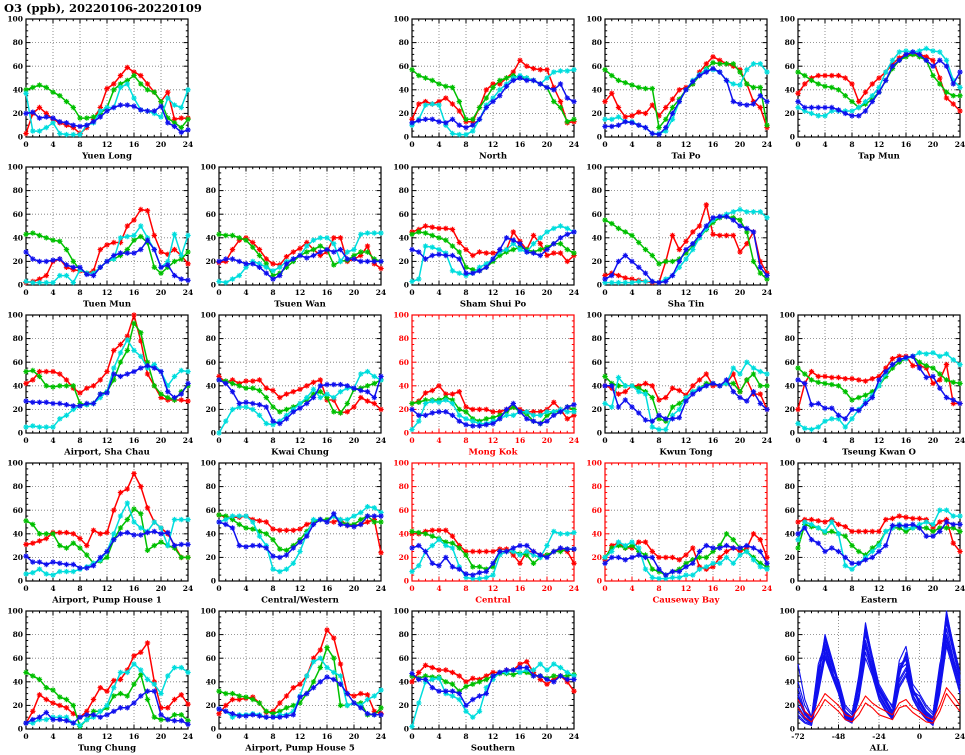  What do you see at coordinates (103, 8) in the screenshot?
I see `page-title: O3 (ppb), 20220106-20220109` at bounding box center [103, 8].